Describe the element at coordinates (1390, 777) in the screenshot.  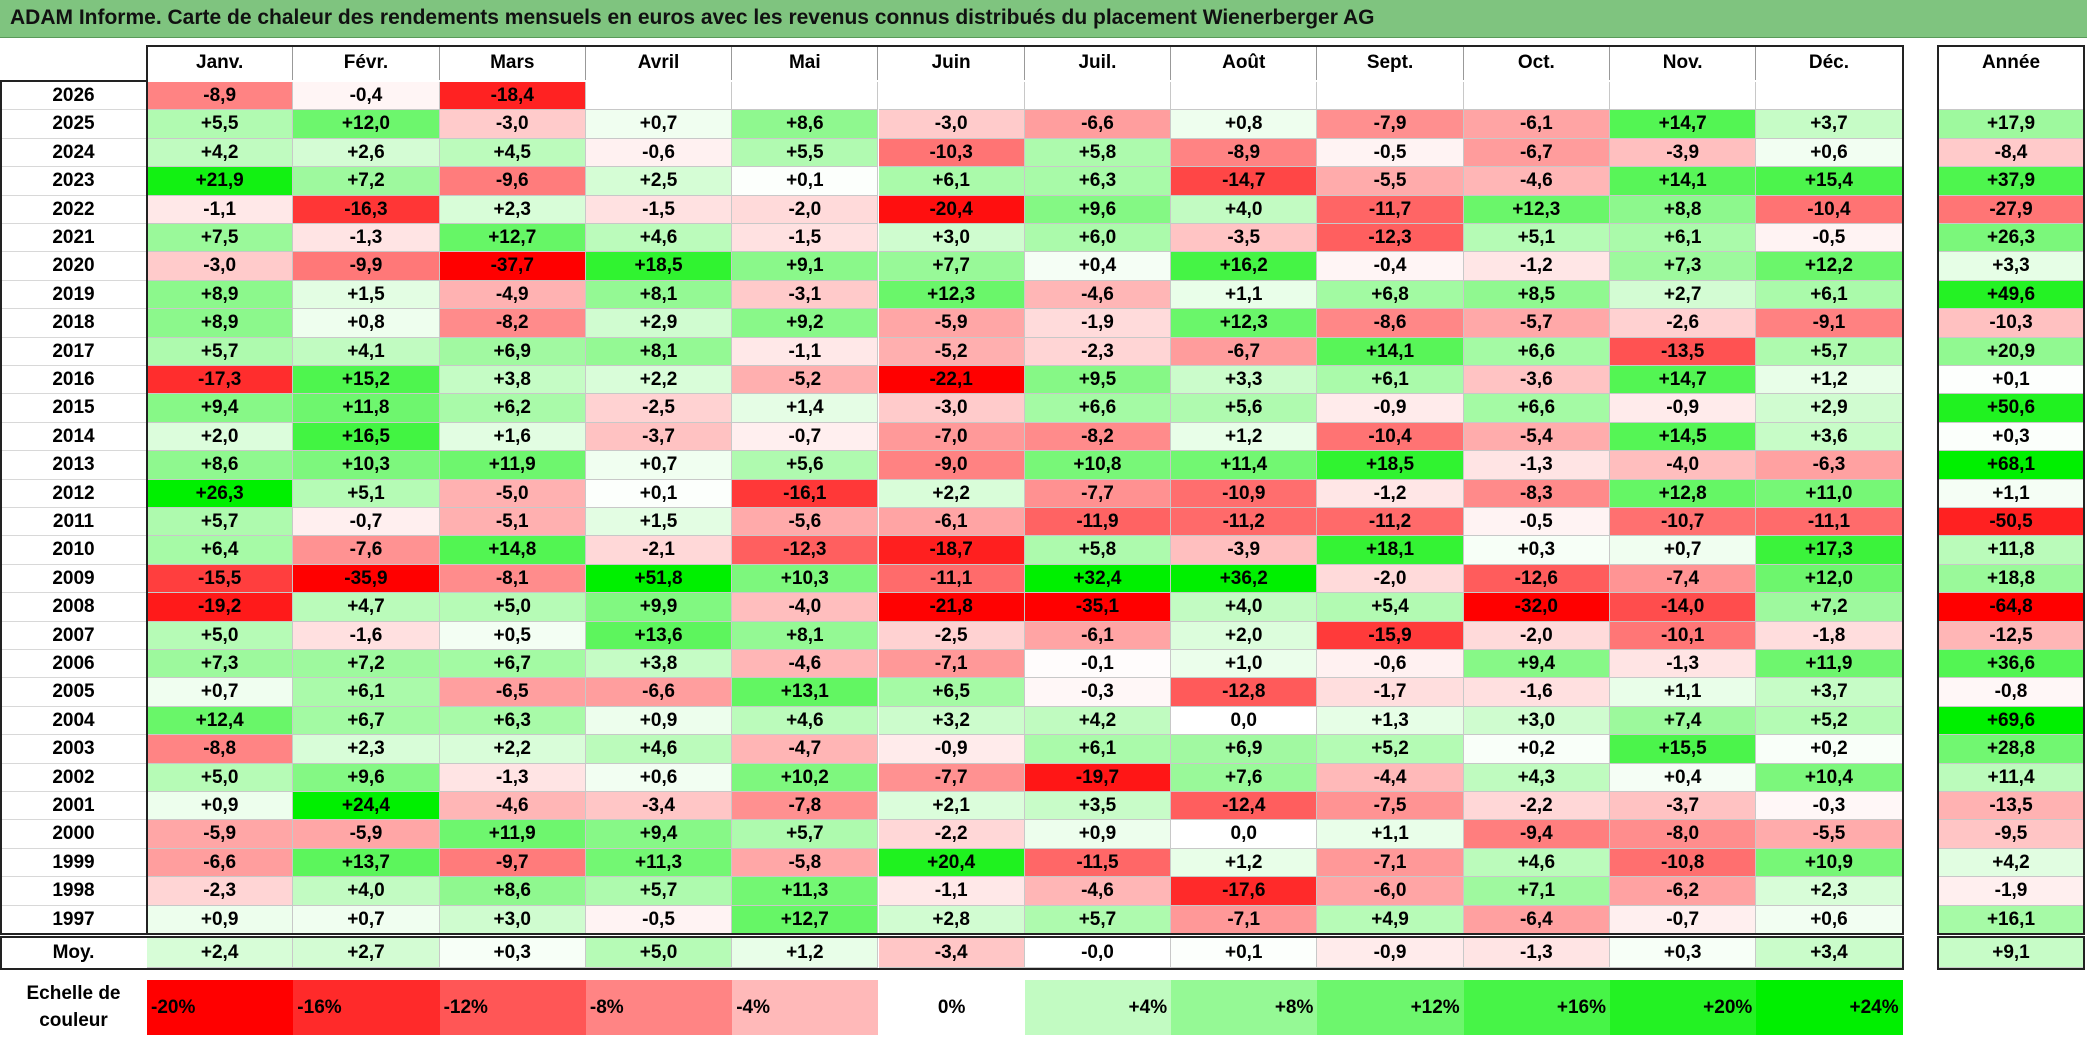
I see `heatmap-cell: -4,4` at that location.